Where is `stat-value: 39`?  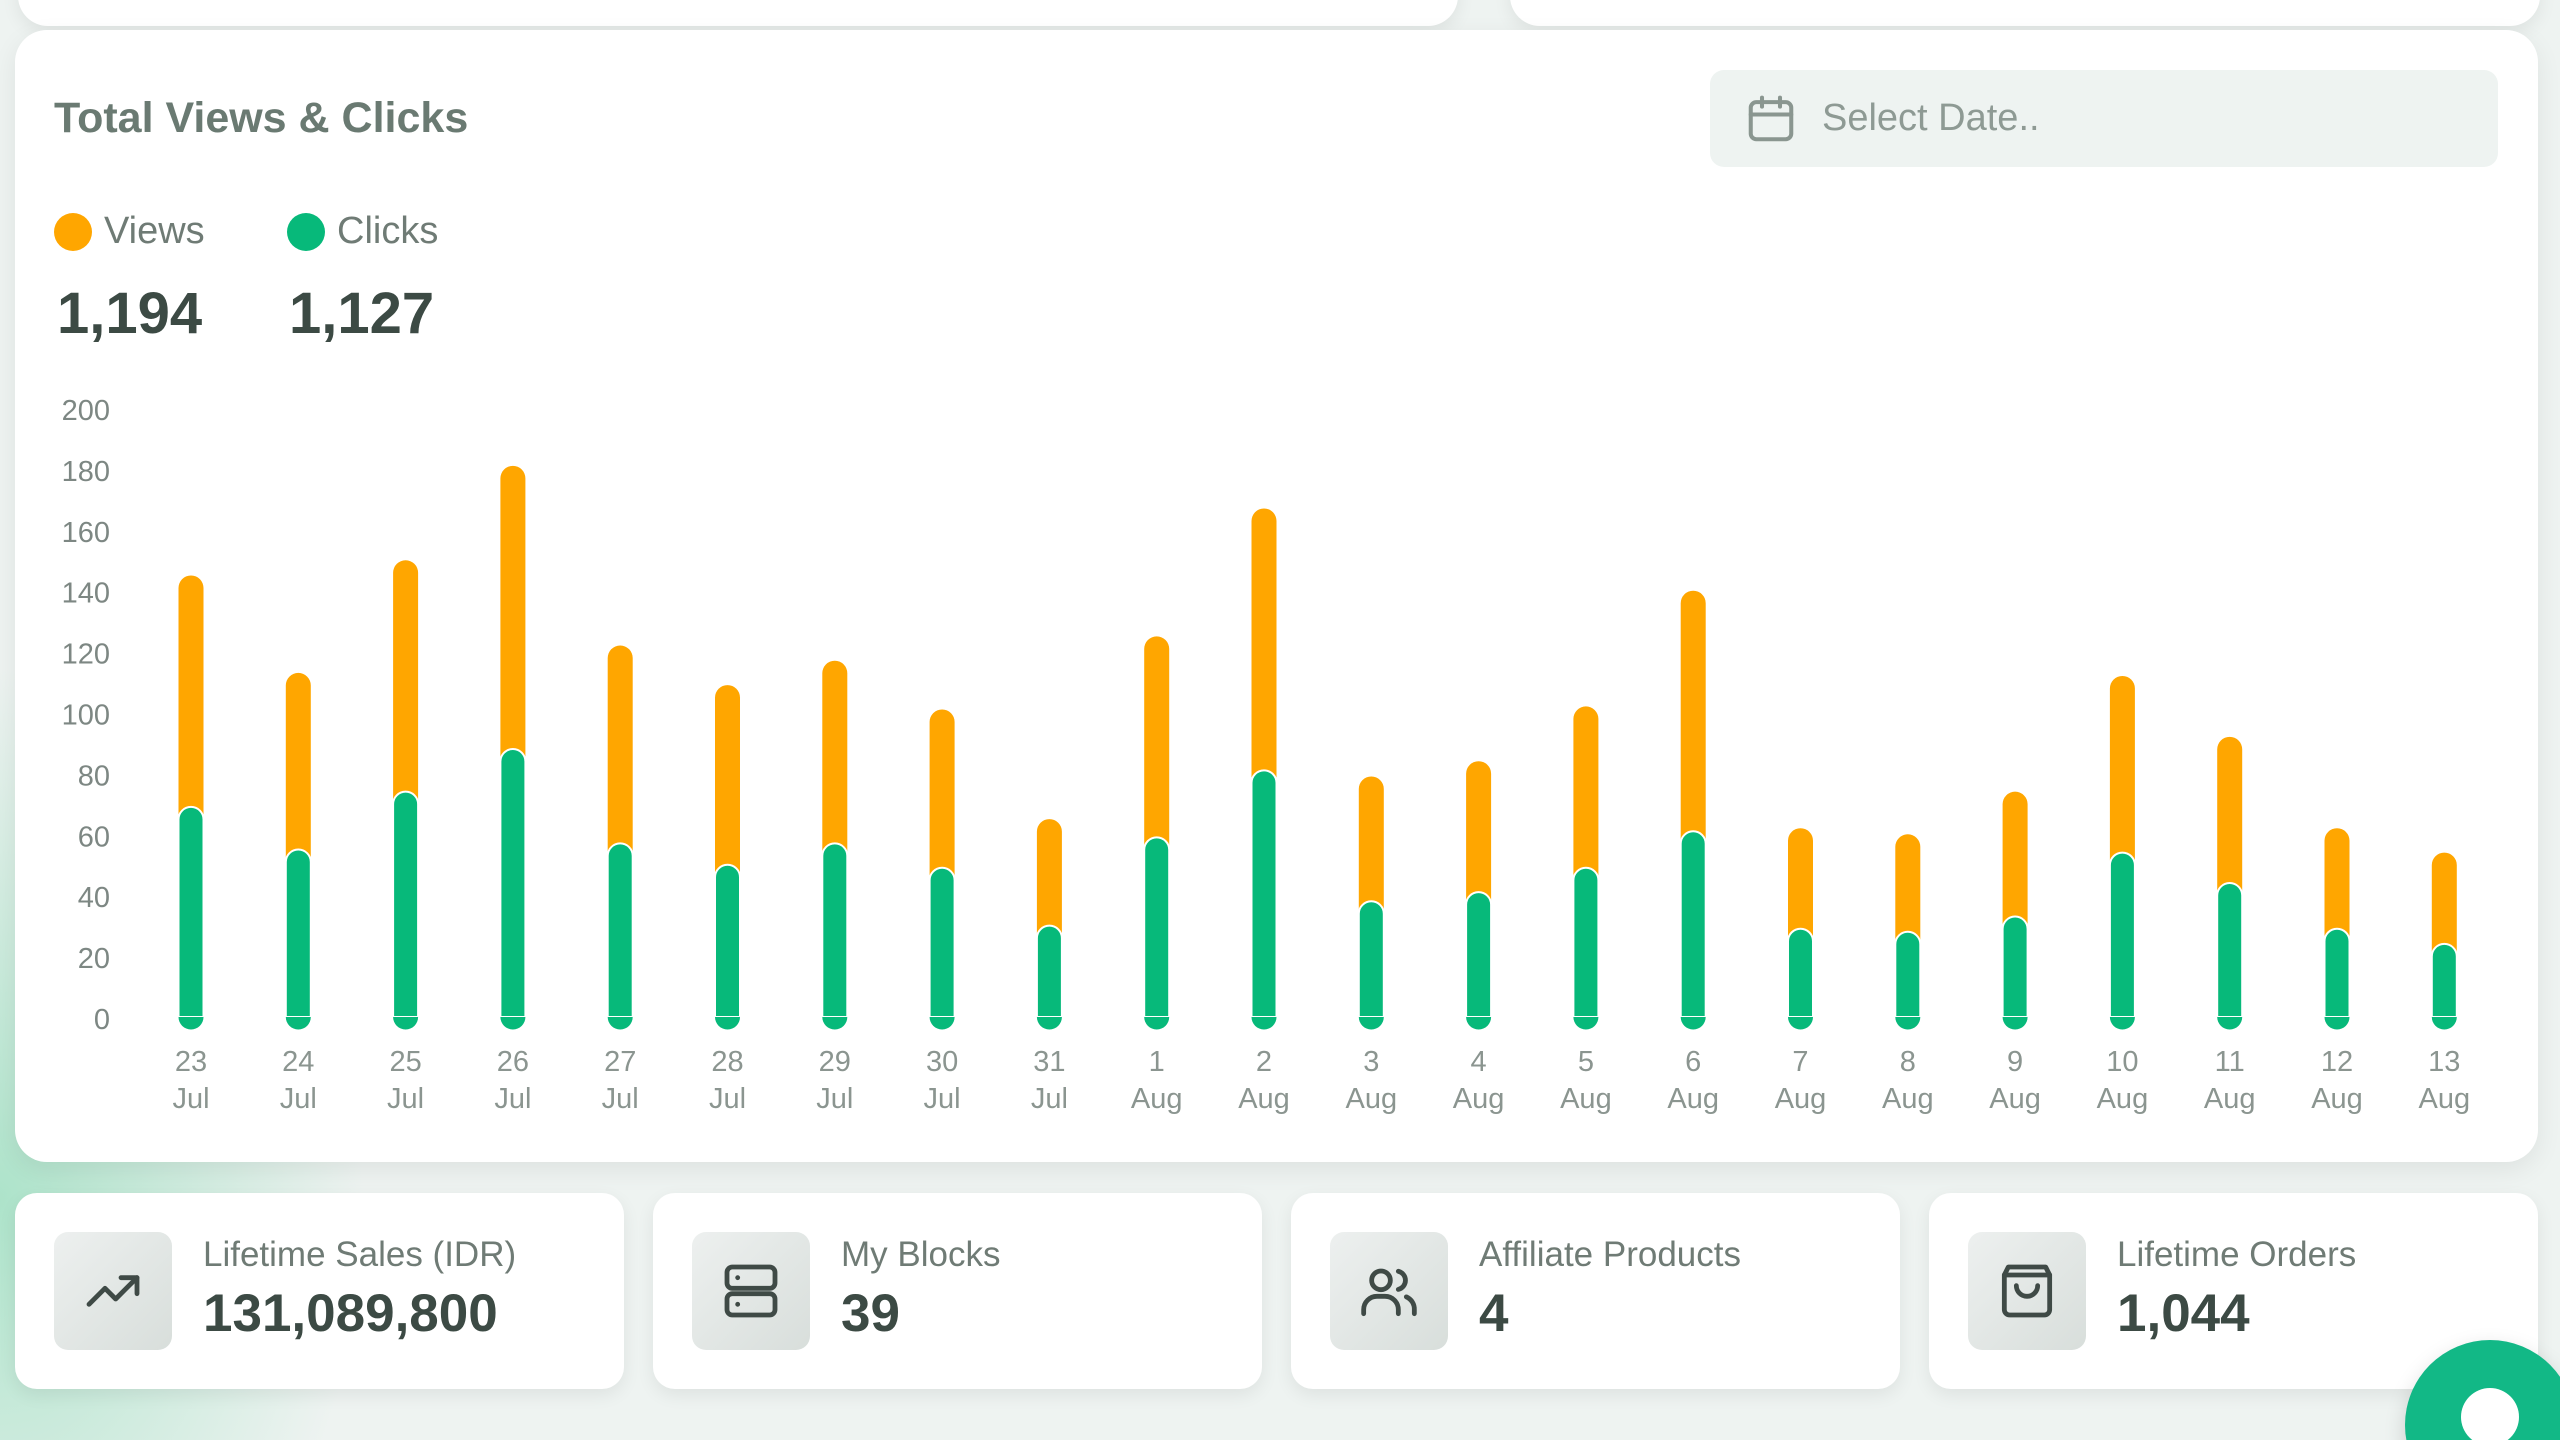
stat-value: 39 is located at coordinates (870, 1313).